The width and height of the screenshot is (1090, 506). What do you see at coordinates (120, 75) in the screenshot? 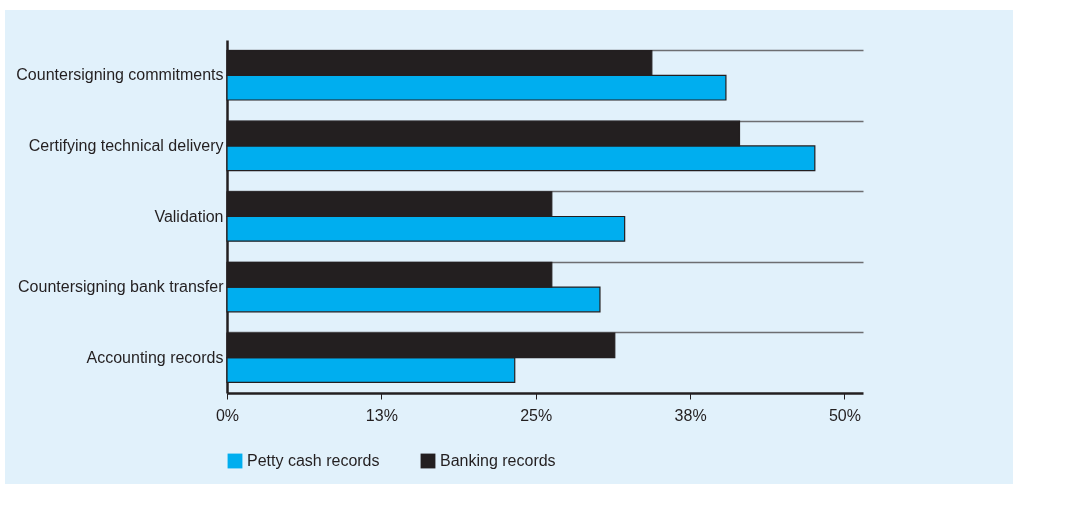
I see `y-tick-label: Countersigning commitments` at bounding box center [120, 75].